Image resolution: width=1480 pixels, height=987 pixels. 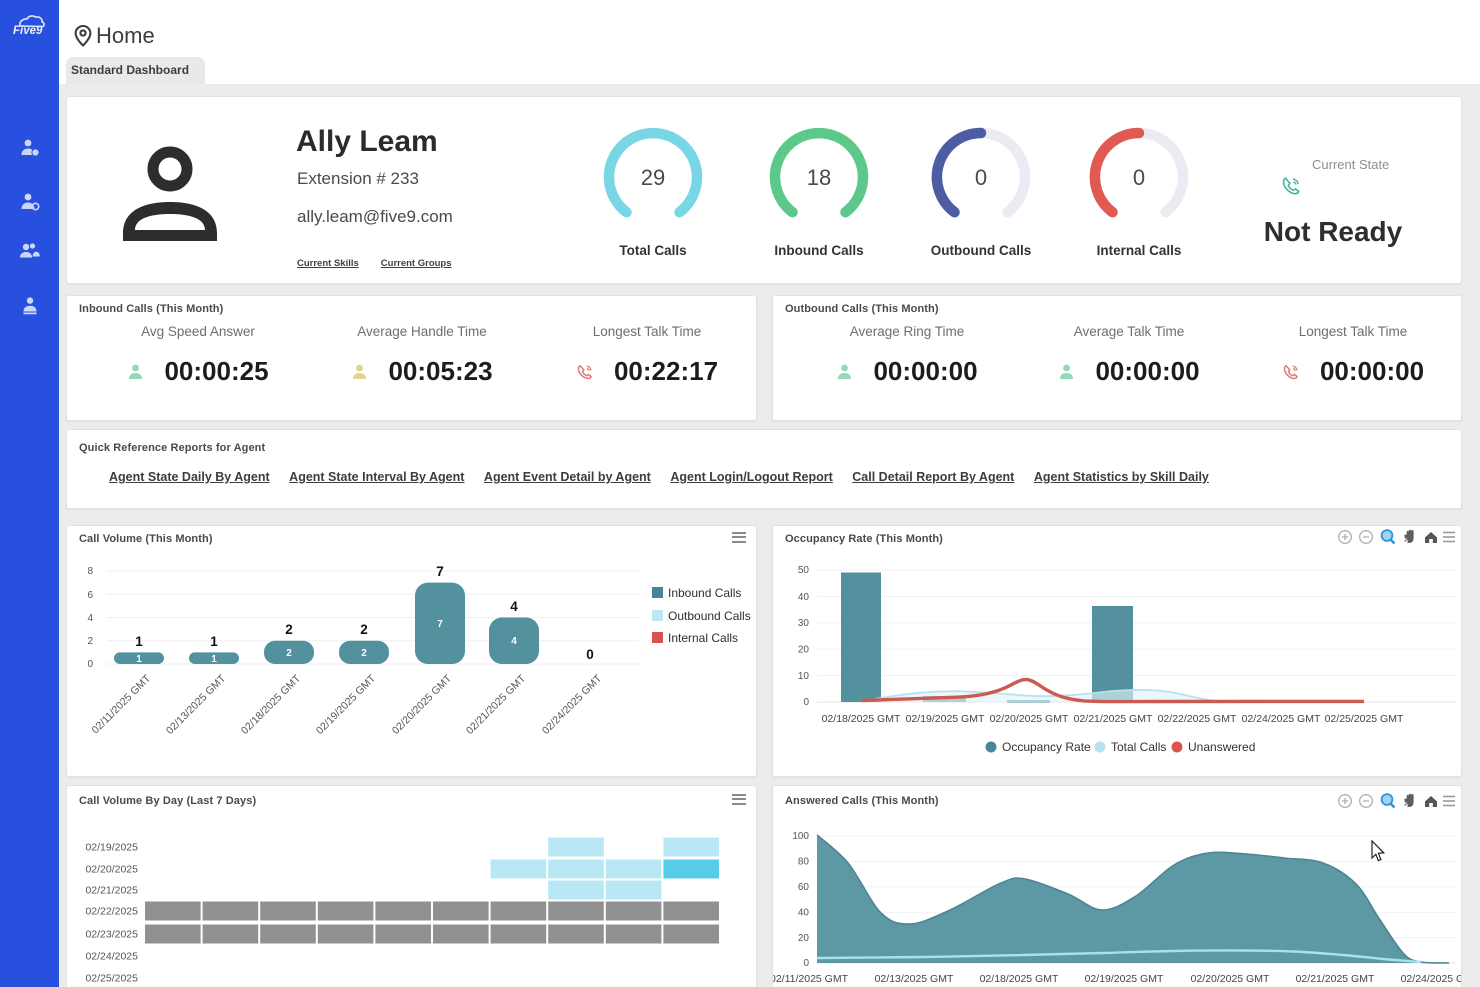 I want to click on svg-text: 02/25/2025, so click(x=111, y=979).